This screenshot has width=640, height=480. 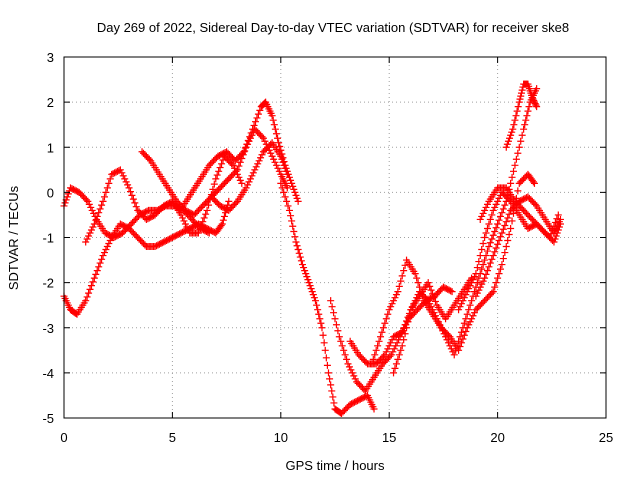 I want to click on y-tick-label: 0, so click(x=50, y=192).